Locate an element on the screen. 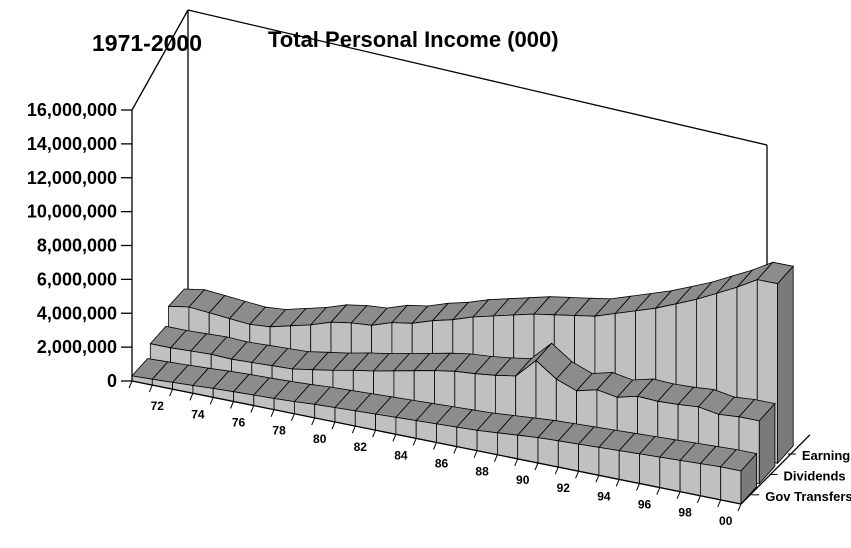  x-tick-label: 80 is located at coordinates (320, 439).